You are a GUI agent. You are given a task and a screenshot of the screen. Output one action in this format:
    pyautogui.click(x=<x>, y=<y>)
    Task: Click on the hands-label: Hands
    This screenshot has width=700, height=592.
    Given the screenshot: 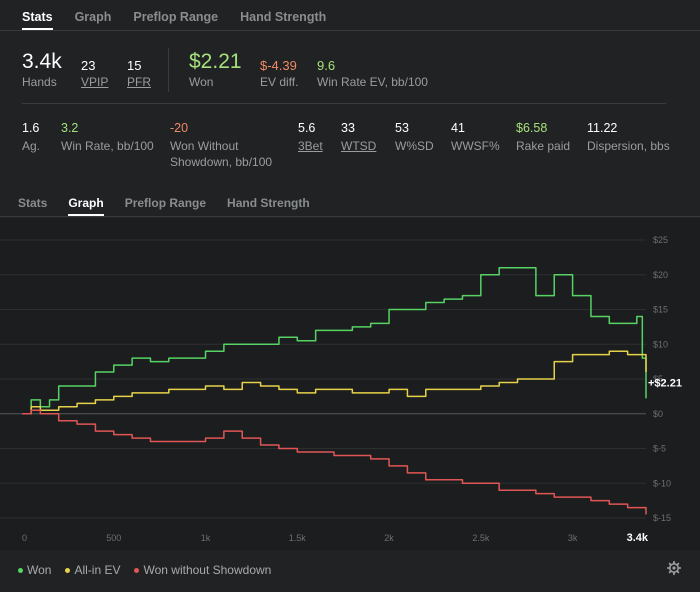 What is the action you would take?
    pyautogui.click(x=39, y=82)
    